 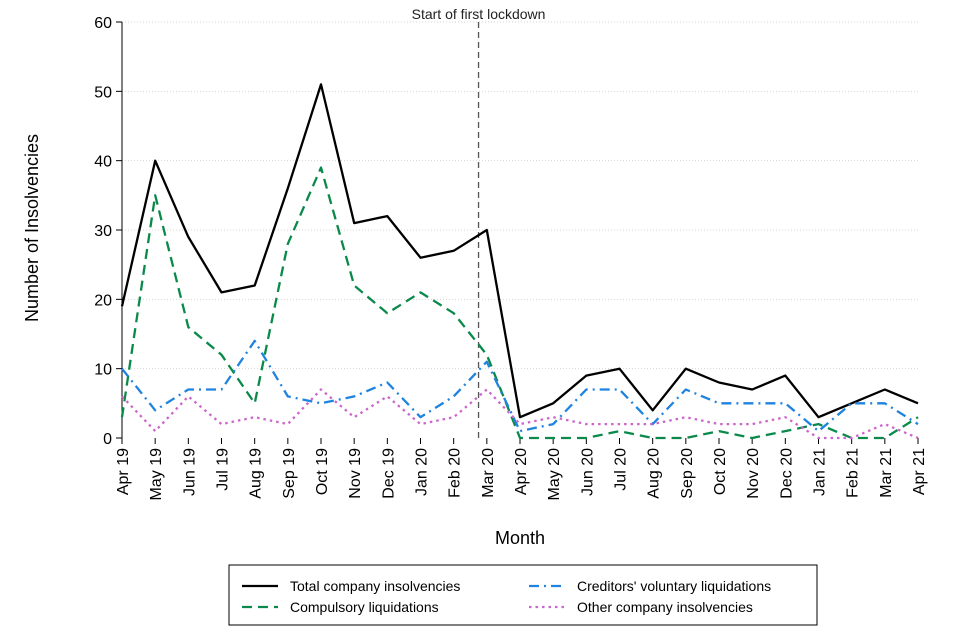 I want to click on x-tick-label: Sep 19, so click(x=289, y=473).